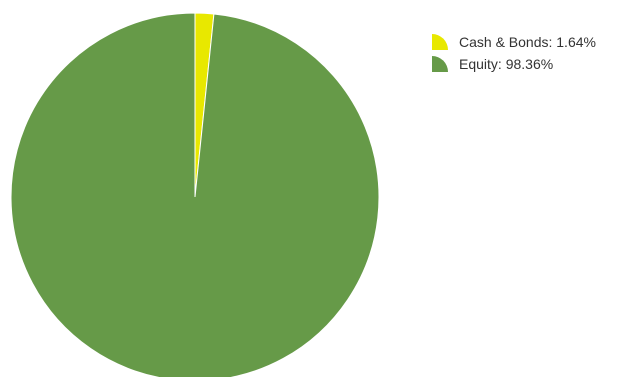 The image size is (644, 377). What do you see at coordinates (514, 53) in the screenshot?
I see `legend: Cash & Bonds: 1.64% Equity: 98.36%` at bounding box center [514, 53].